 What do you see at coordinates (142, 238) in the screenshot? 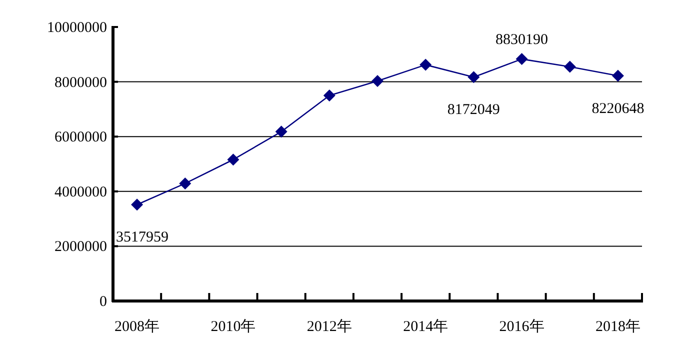
I see `data-label: 3517959` at bounding box center [142, 238].